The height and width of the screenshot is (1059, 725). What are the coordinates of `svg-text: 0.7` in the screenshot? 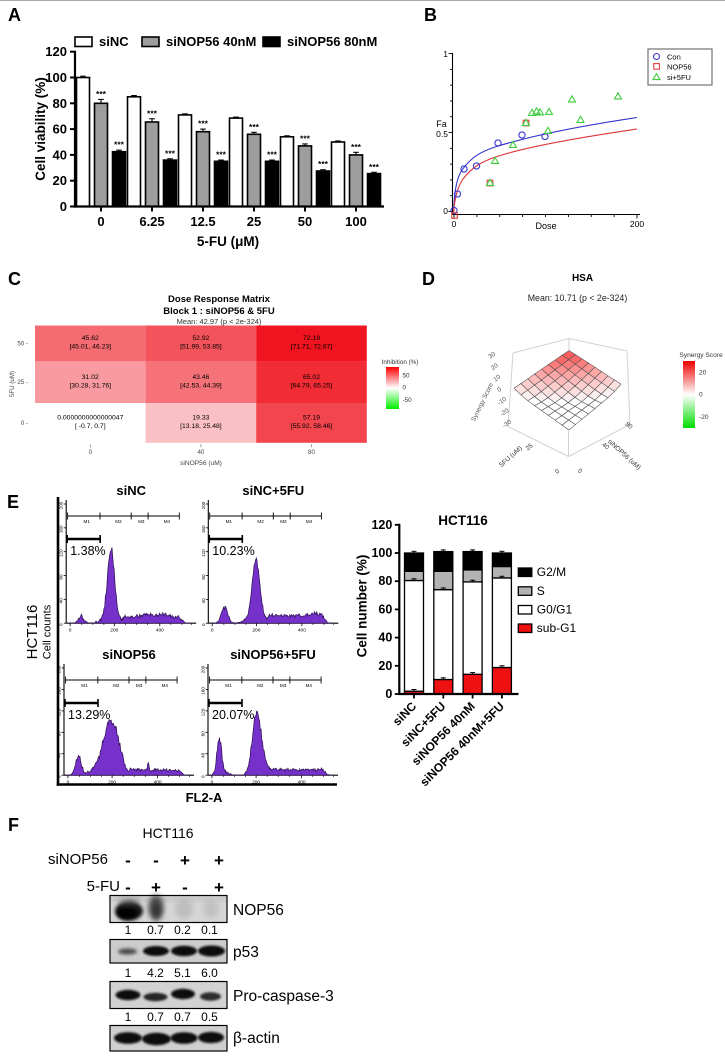 It's located at (155, 930).